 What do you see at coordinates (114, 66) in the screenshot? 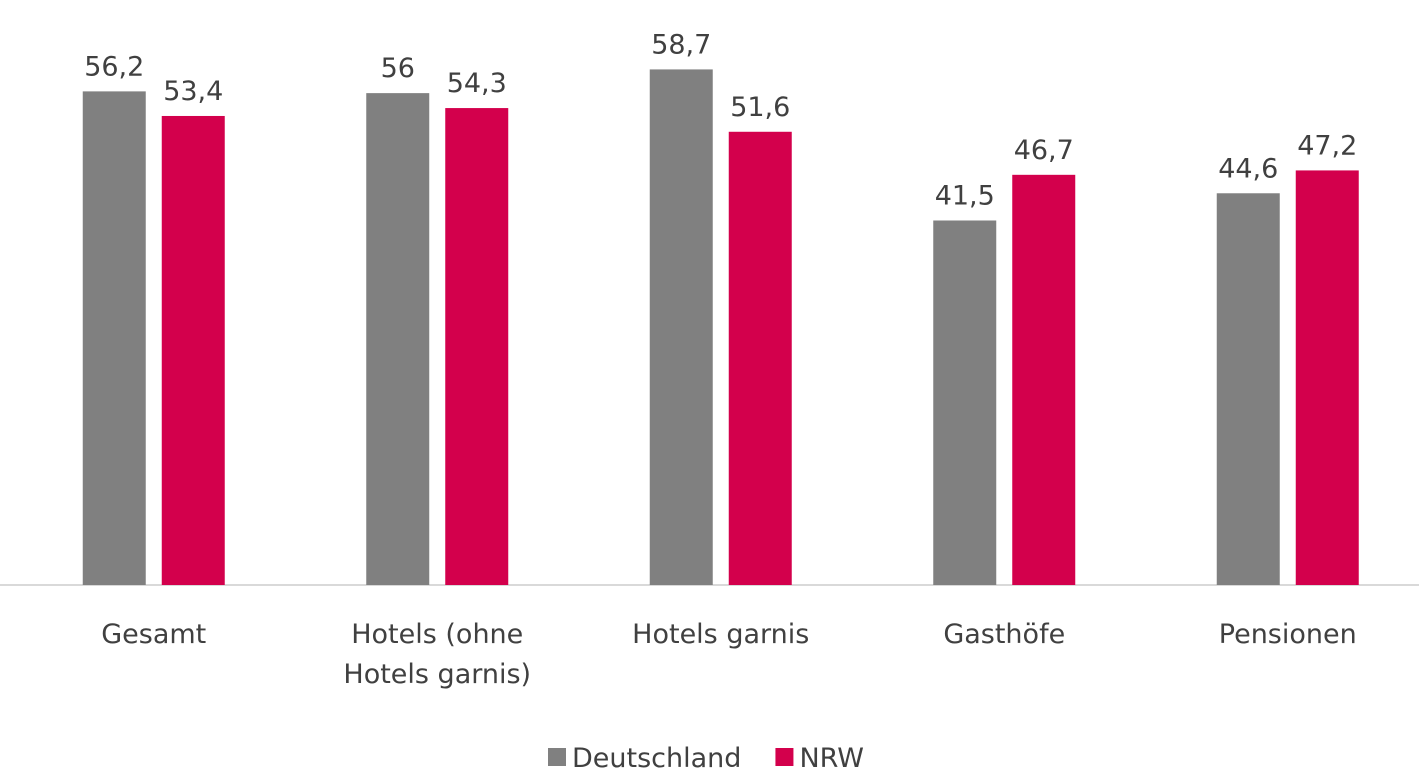
I see `data-label: 56,2` at bounding box center [114, 66].